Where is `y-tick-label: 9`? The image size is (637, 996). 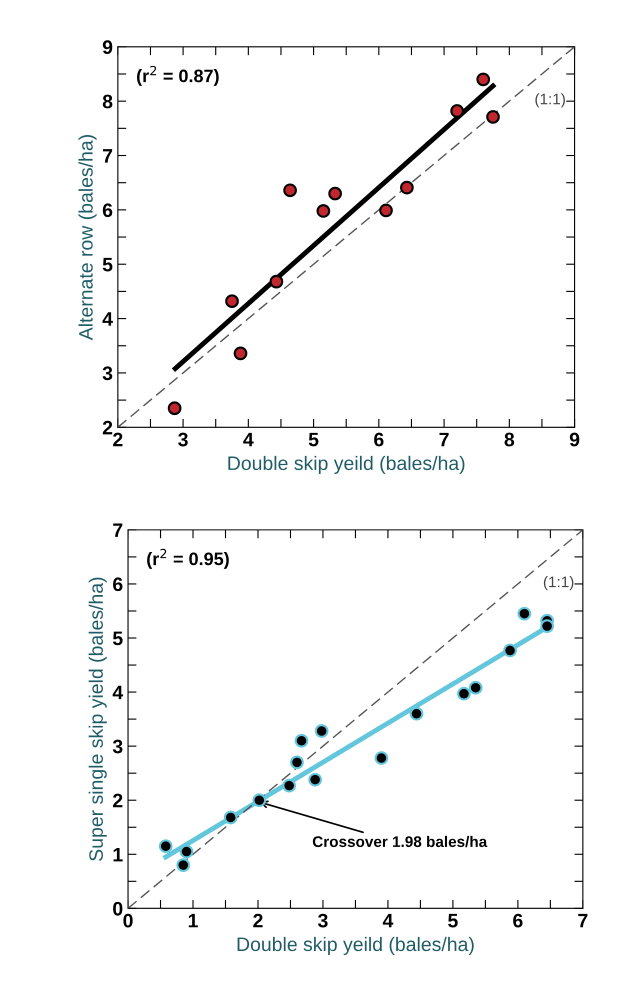 y-tick-label: 9 is located at coordinates (107, 47).